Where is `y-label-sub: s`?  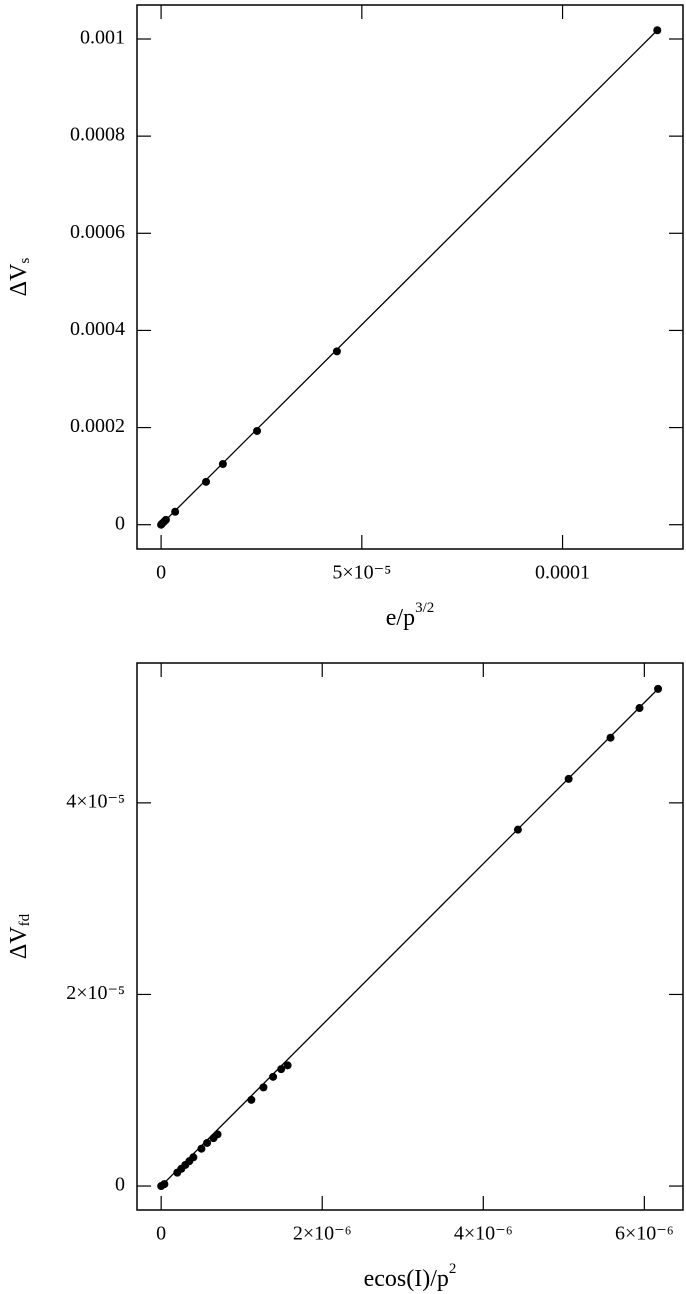 y-label-sub: s is located at coordinates (25, 261).